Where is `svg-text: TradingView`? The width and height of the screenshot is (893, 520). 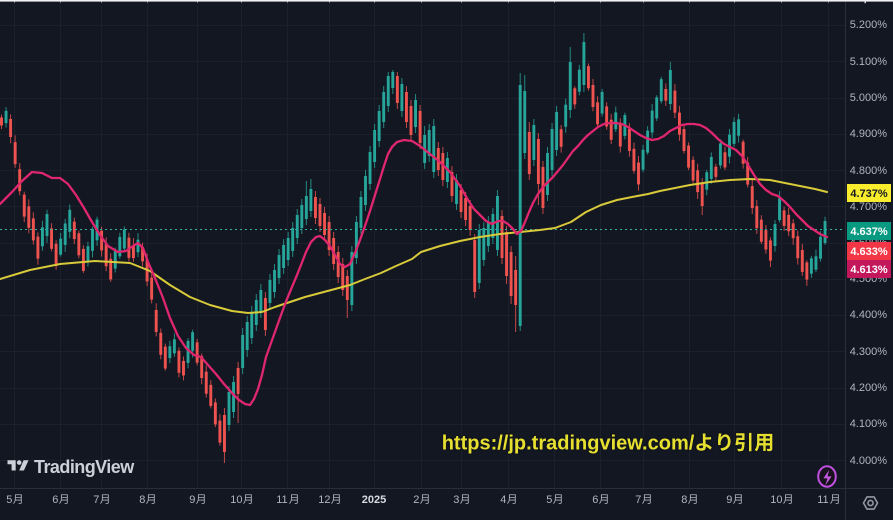 svg-text: TradingView is located at coordinates (84, 467).